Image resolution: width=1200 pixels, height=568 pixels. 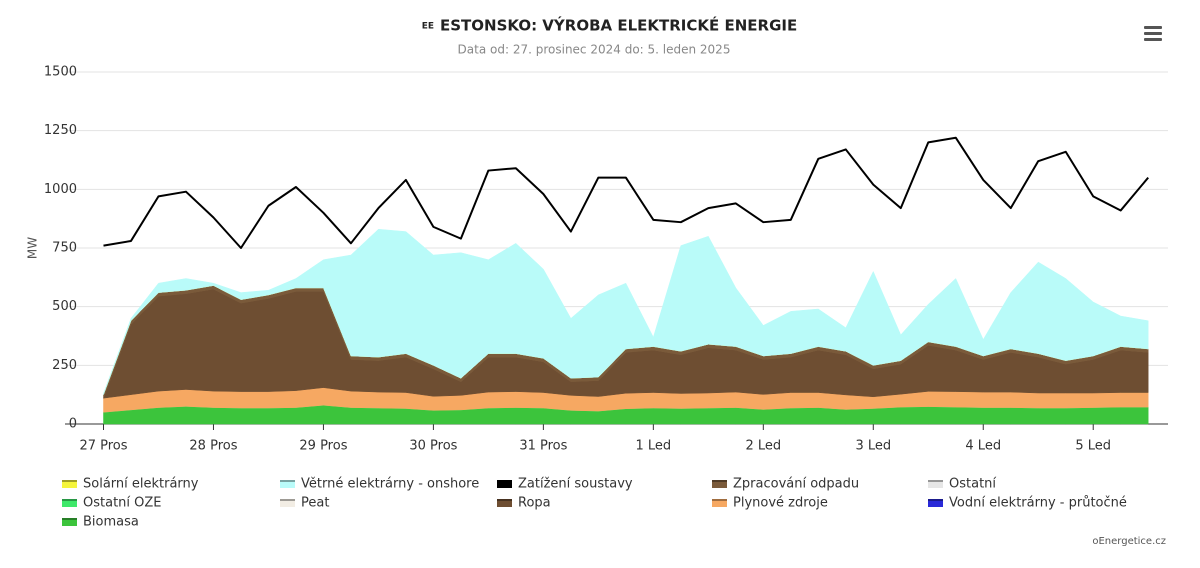 I want to click on legend-item: Biomasa, so click(x=100, y=522).